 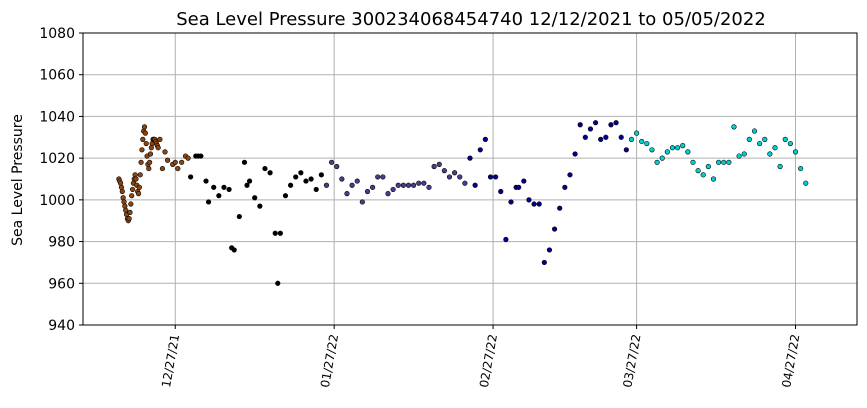 What do you see at coordinates (57, 201) in the screenshot?
I see `y-tick-label: 1000` at bounding box center [57, 201].